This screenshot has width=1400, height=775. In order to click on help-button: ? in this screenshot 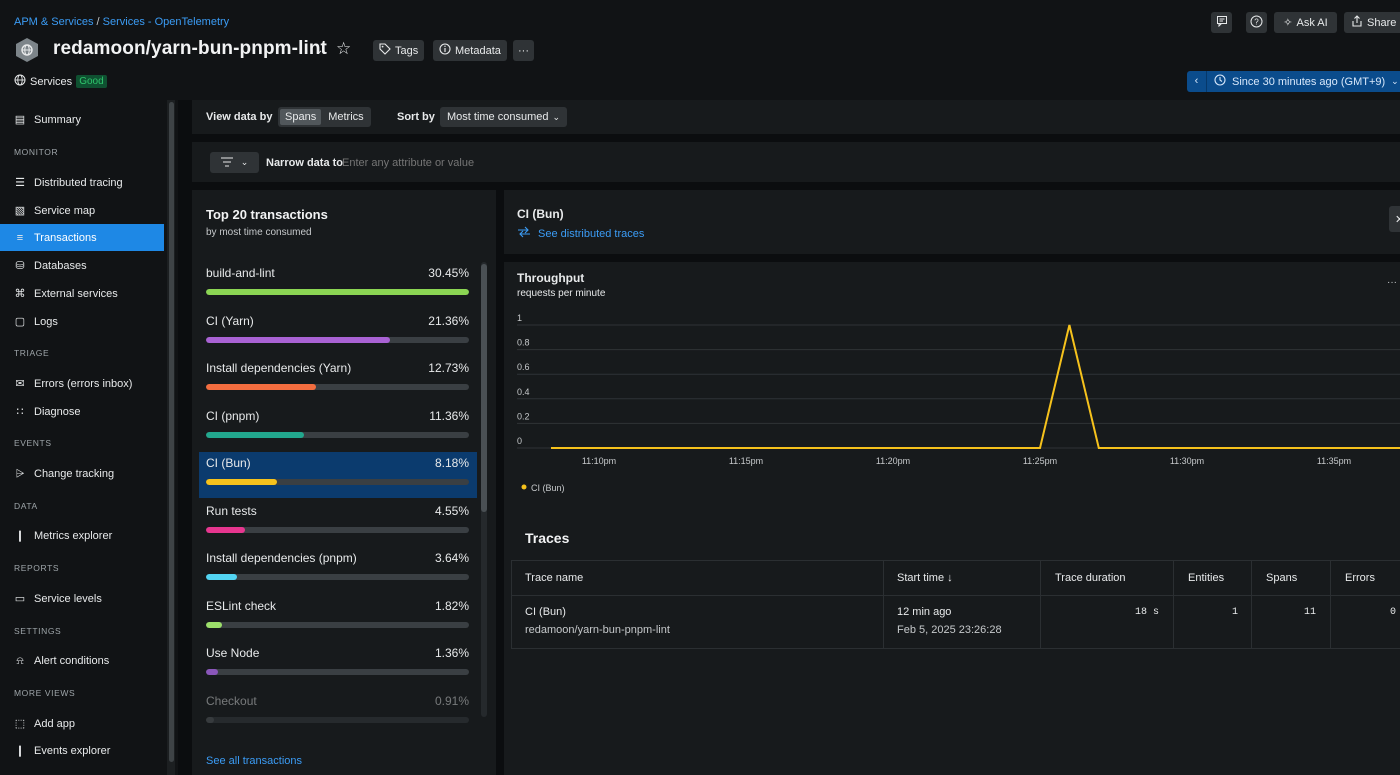, I will do `click(1256, 22)`.